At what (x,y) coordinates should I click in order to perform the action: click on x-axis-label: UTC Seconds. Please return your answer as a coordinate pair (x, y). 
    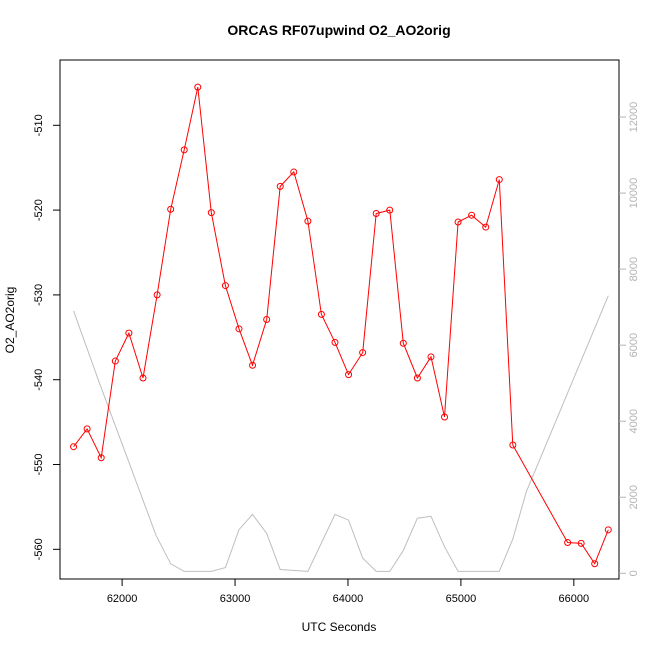
    Looking at the image, I should click on (339, 627).